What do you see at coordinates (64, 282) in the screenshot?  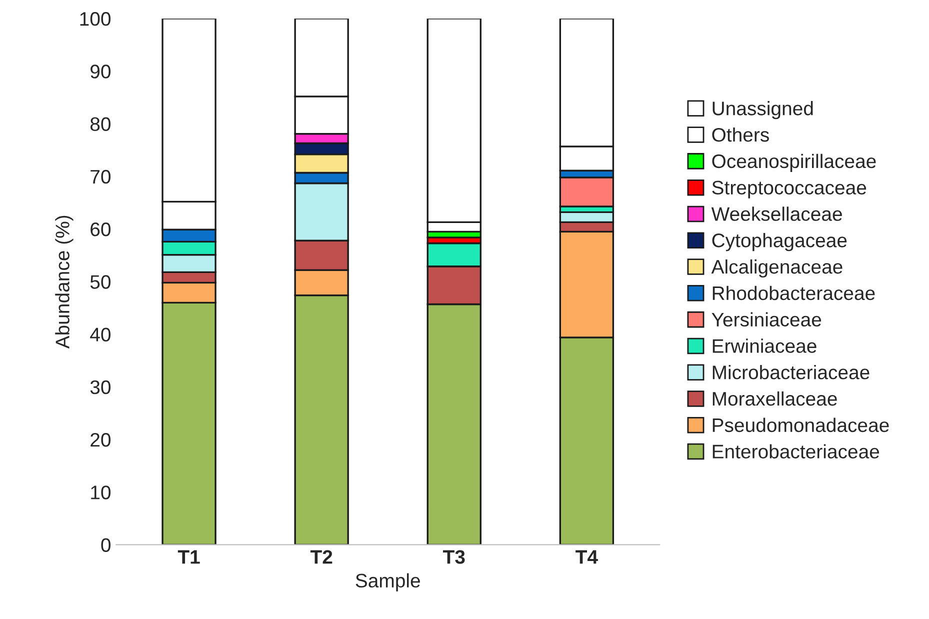 I see `y-axis-title: Abundance (%)` at bounding box center [64, 282].